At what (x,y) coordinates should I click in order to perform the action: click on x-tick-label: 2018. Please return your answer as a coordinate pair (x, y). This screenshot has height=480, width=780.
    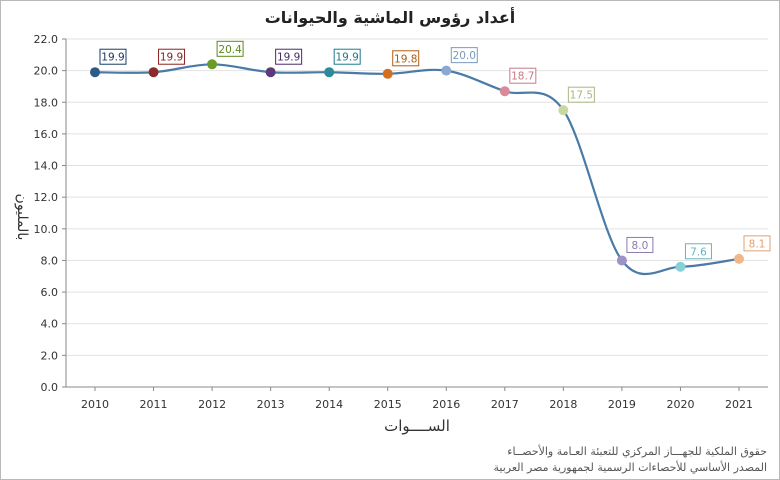
    Looking at the image, I should click on (563, 404).